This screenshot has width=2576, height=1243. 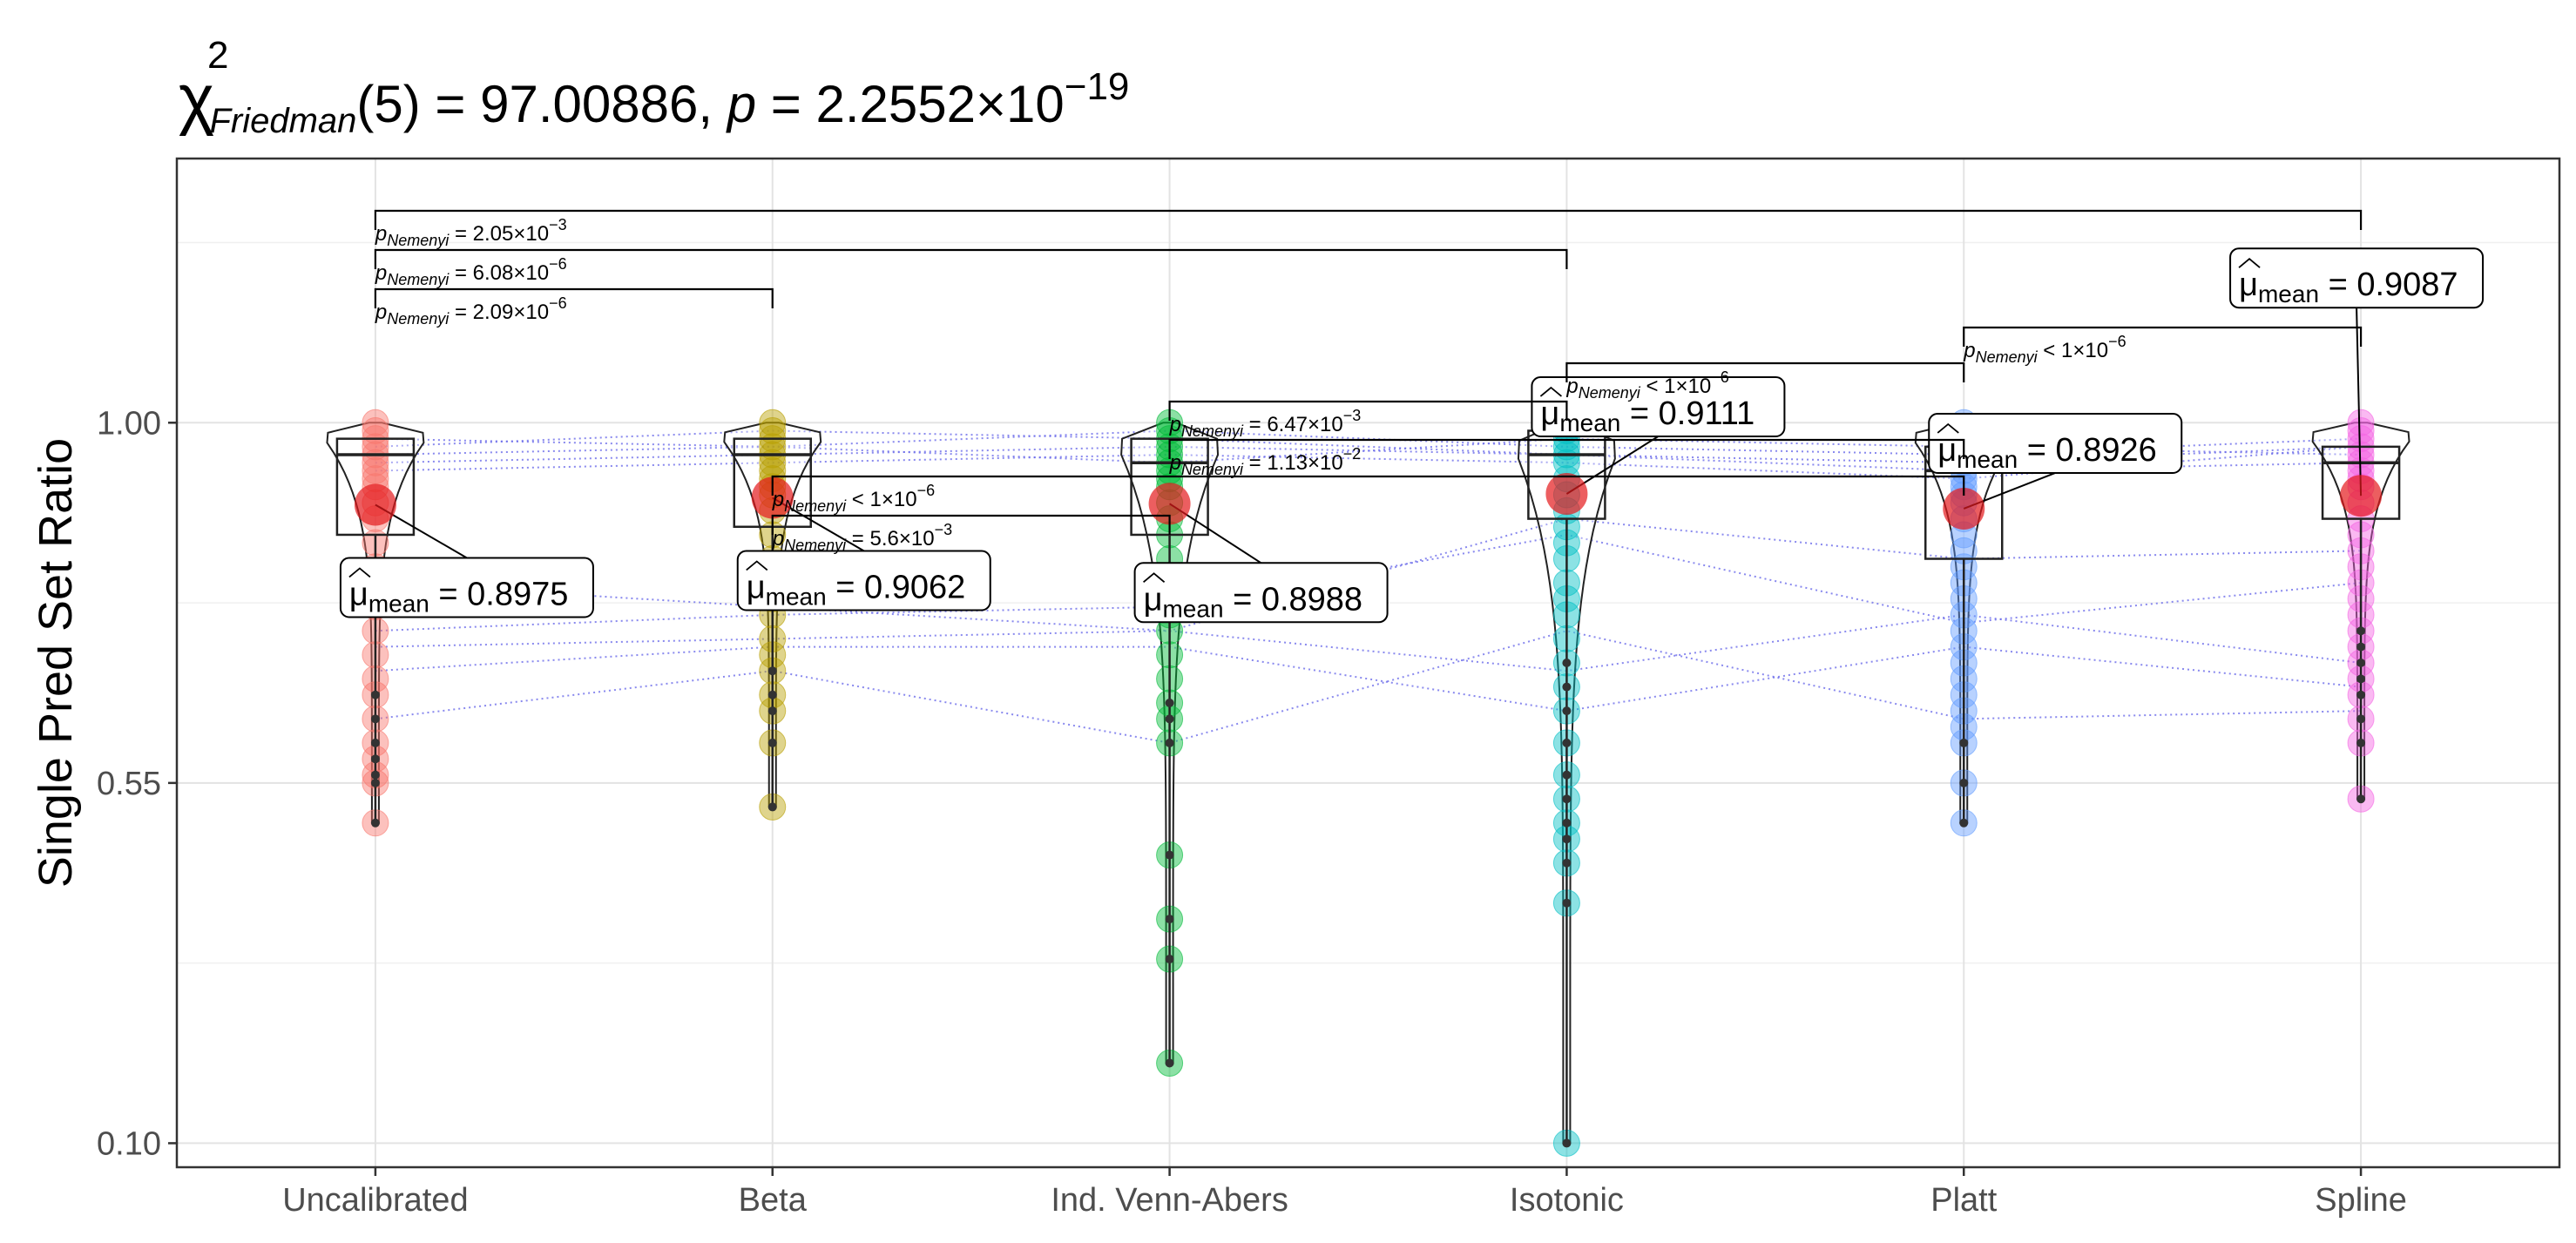 I want to click on comparison-label: pNemenyi = 1.13×10−2, so click(x=1265, y=461).